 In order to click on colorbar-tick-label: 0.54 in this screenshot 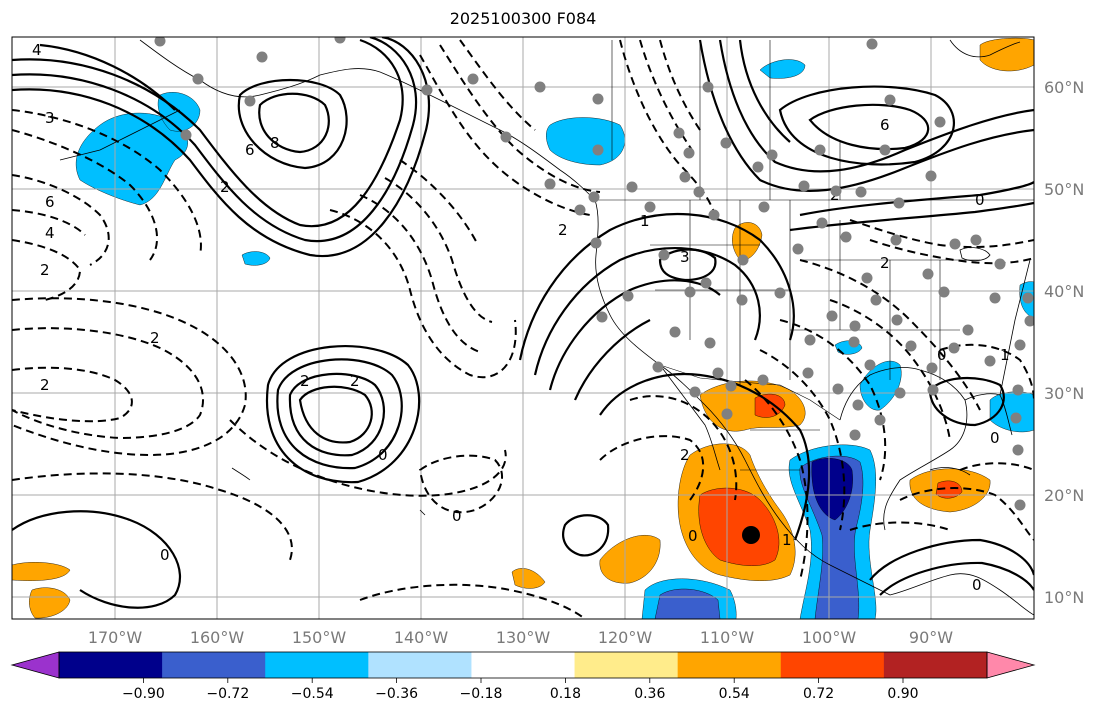, I will do `click(734, 694)`.